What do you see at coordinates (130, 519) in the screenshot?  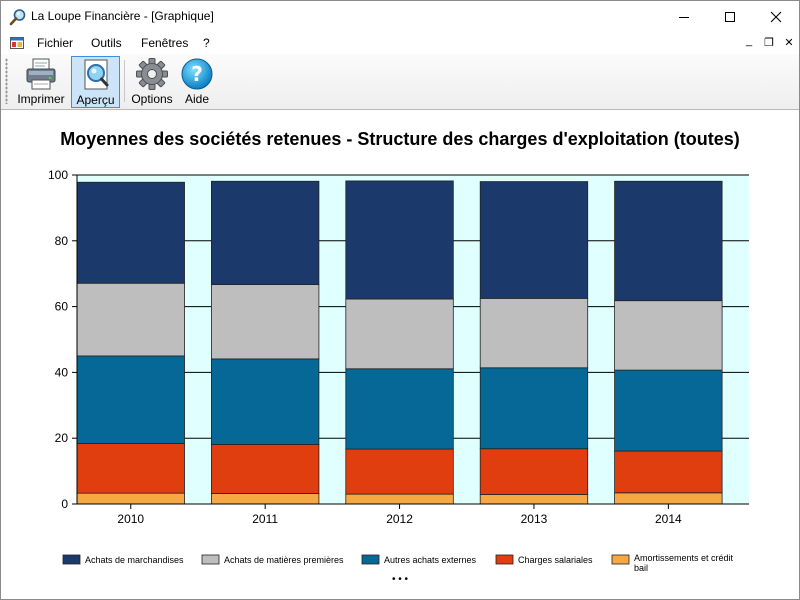 I see `x-tick-label: 2010` at bounding box center [130, 519].